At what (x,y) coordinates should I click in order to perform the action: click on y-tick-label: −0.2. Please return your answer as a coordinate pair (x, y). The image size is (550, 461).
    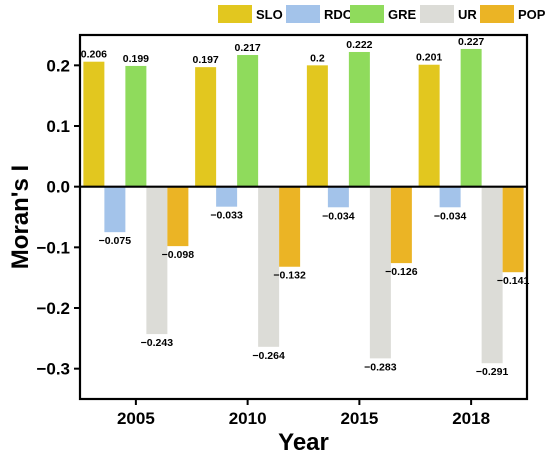
    Looking at the image, I should click on (53, 308).